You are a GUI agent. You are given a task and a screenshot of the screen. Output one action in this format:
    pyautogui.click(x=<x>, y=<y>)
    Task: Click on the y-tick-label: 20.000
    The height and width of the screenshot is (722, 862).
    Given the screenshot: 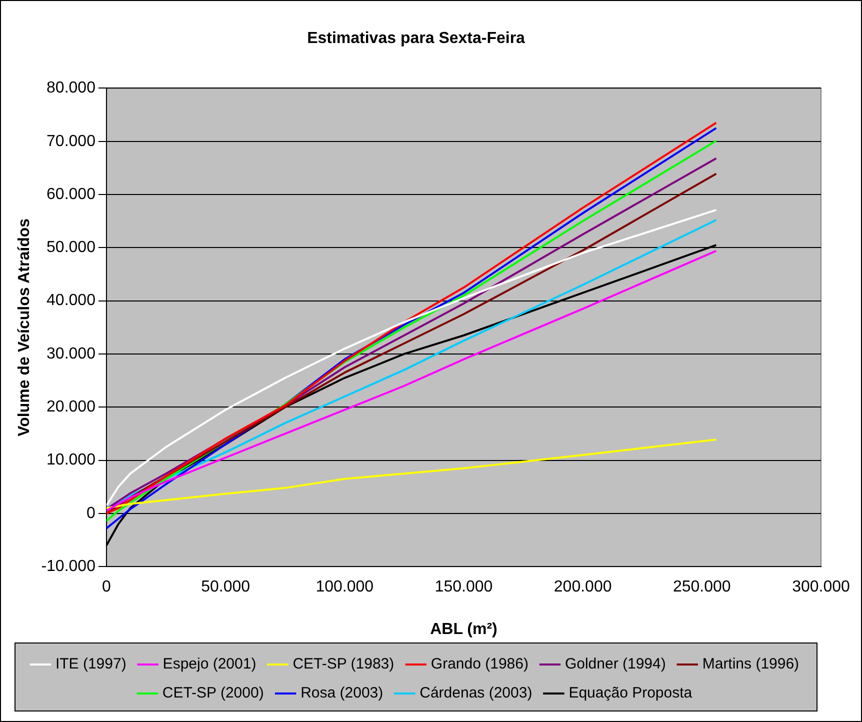 What is the action you would take?
    pyautogui.click(x=71, y=407)
    